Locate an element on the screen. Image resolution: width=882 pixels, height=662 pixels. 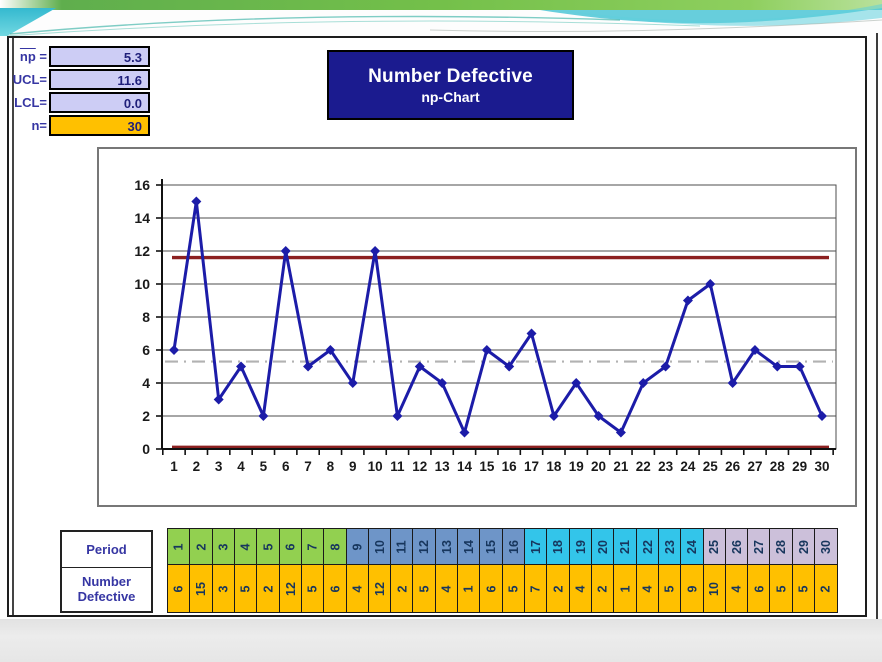
period-column: 15 6 is located at coordinates (491, 570).